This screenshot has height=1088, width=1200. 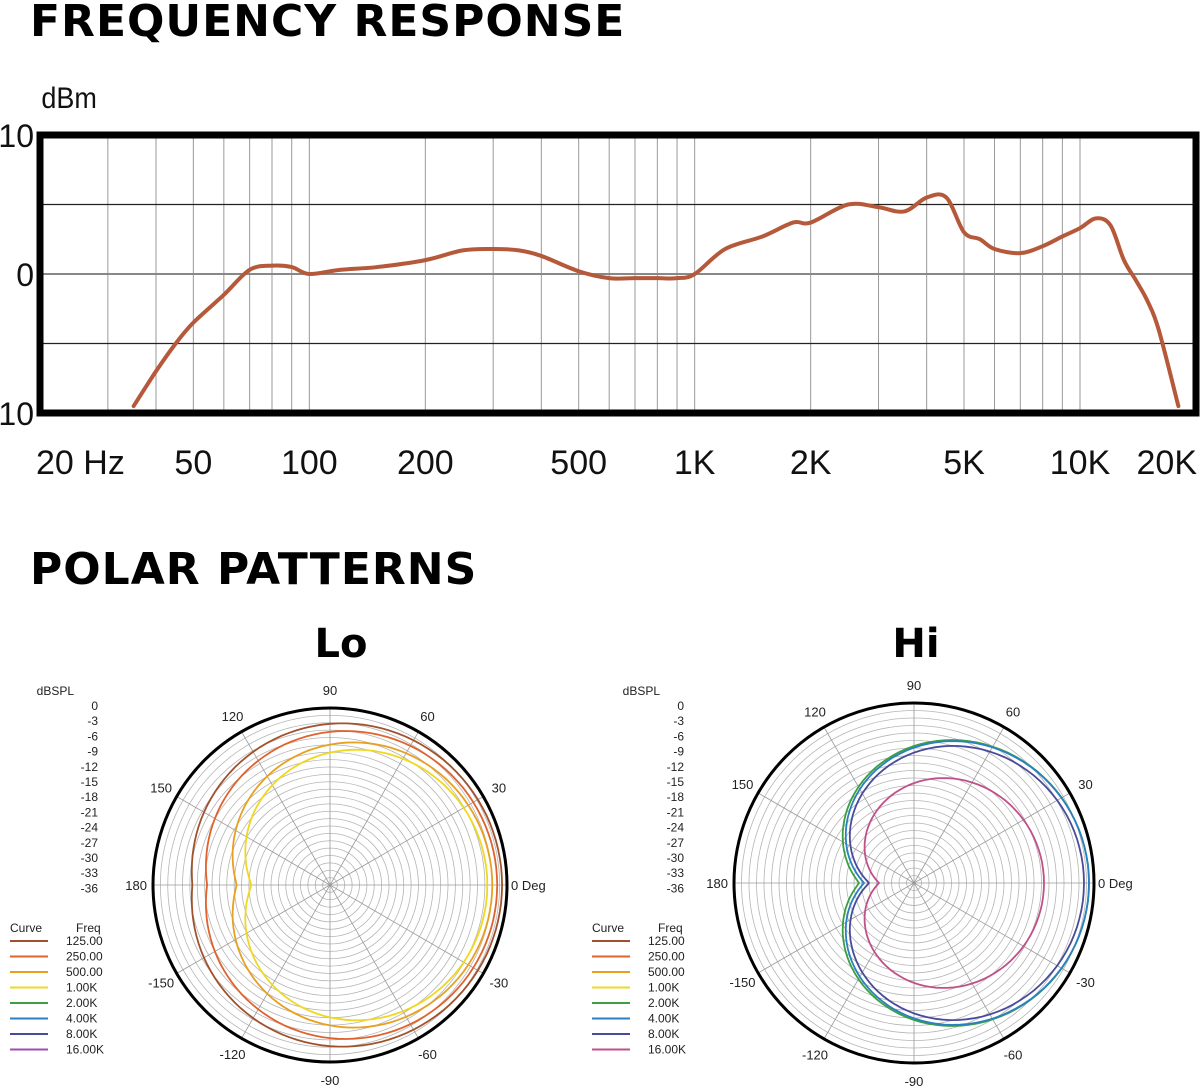 What do you see at coordinates (1080, 463) in the screenshot?
I see `x-tick-label: 10K` at bounding box center [1080, 463].